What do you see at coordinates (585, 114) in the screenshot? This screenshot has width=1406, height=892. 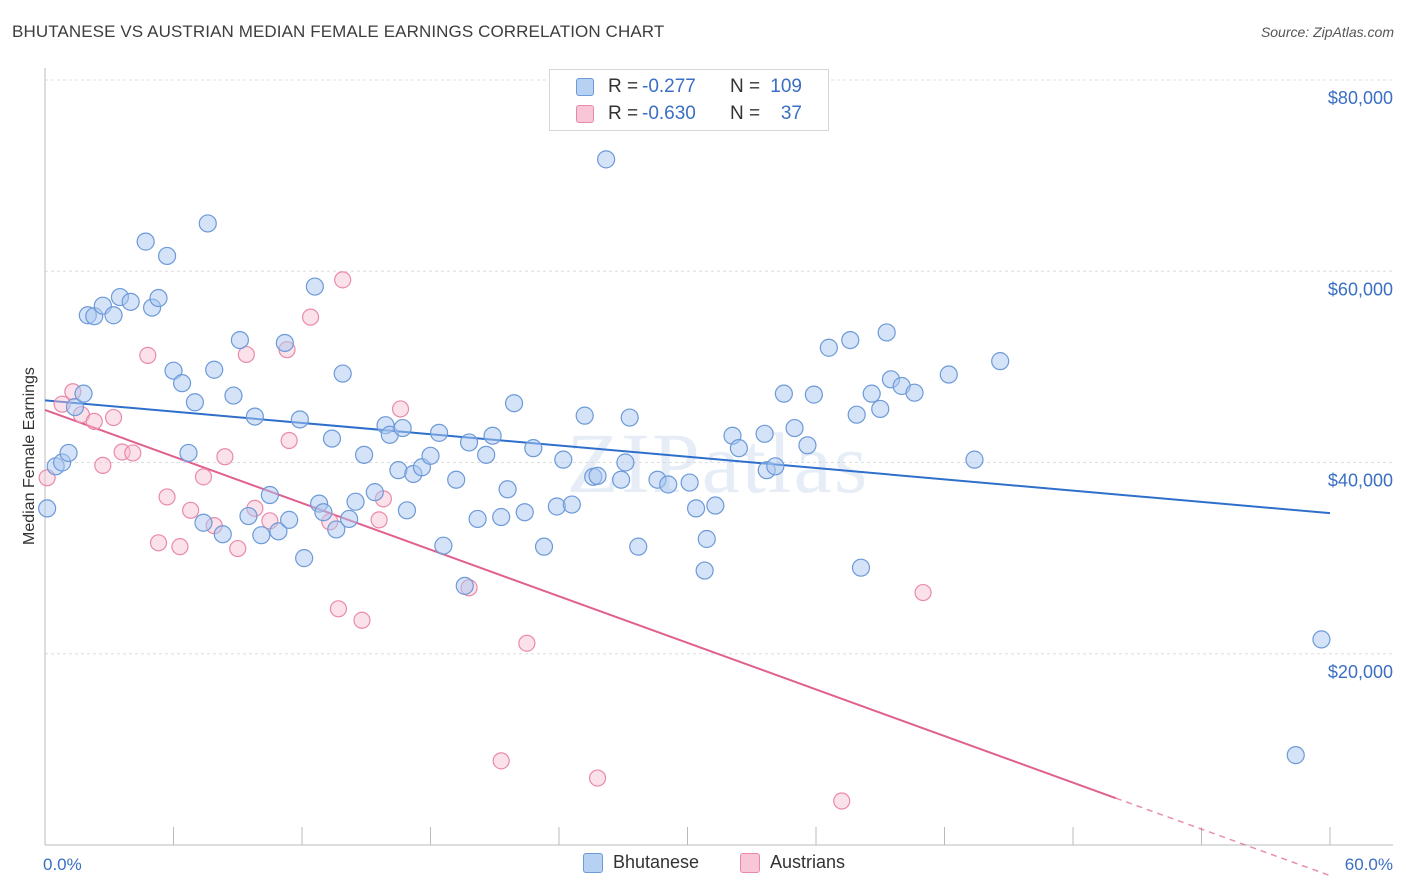 I see `legend-swatch-austrians` at bounding box center [585, 114].